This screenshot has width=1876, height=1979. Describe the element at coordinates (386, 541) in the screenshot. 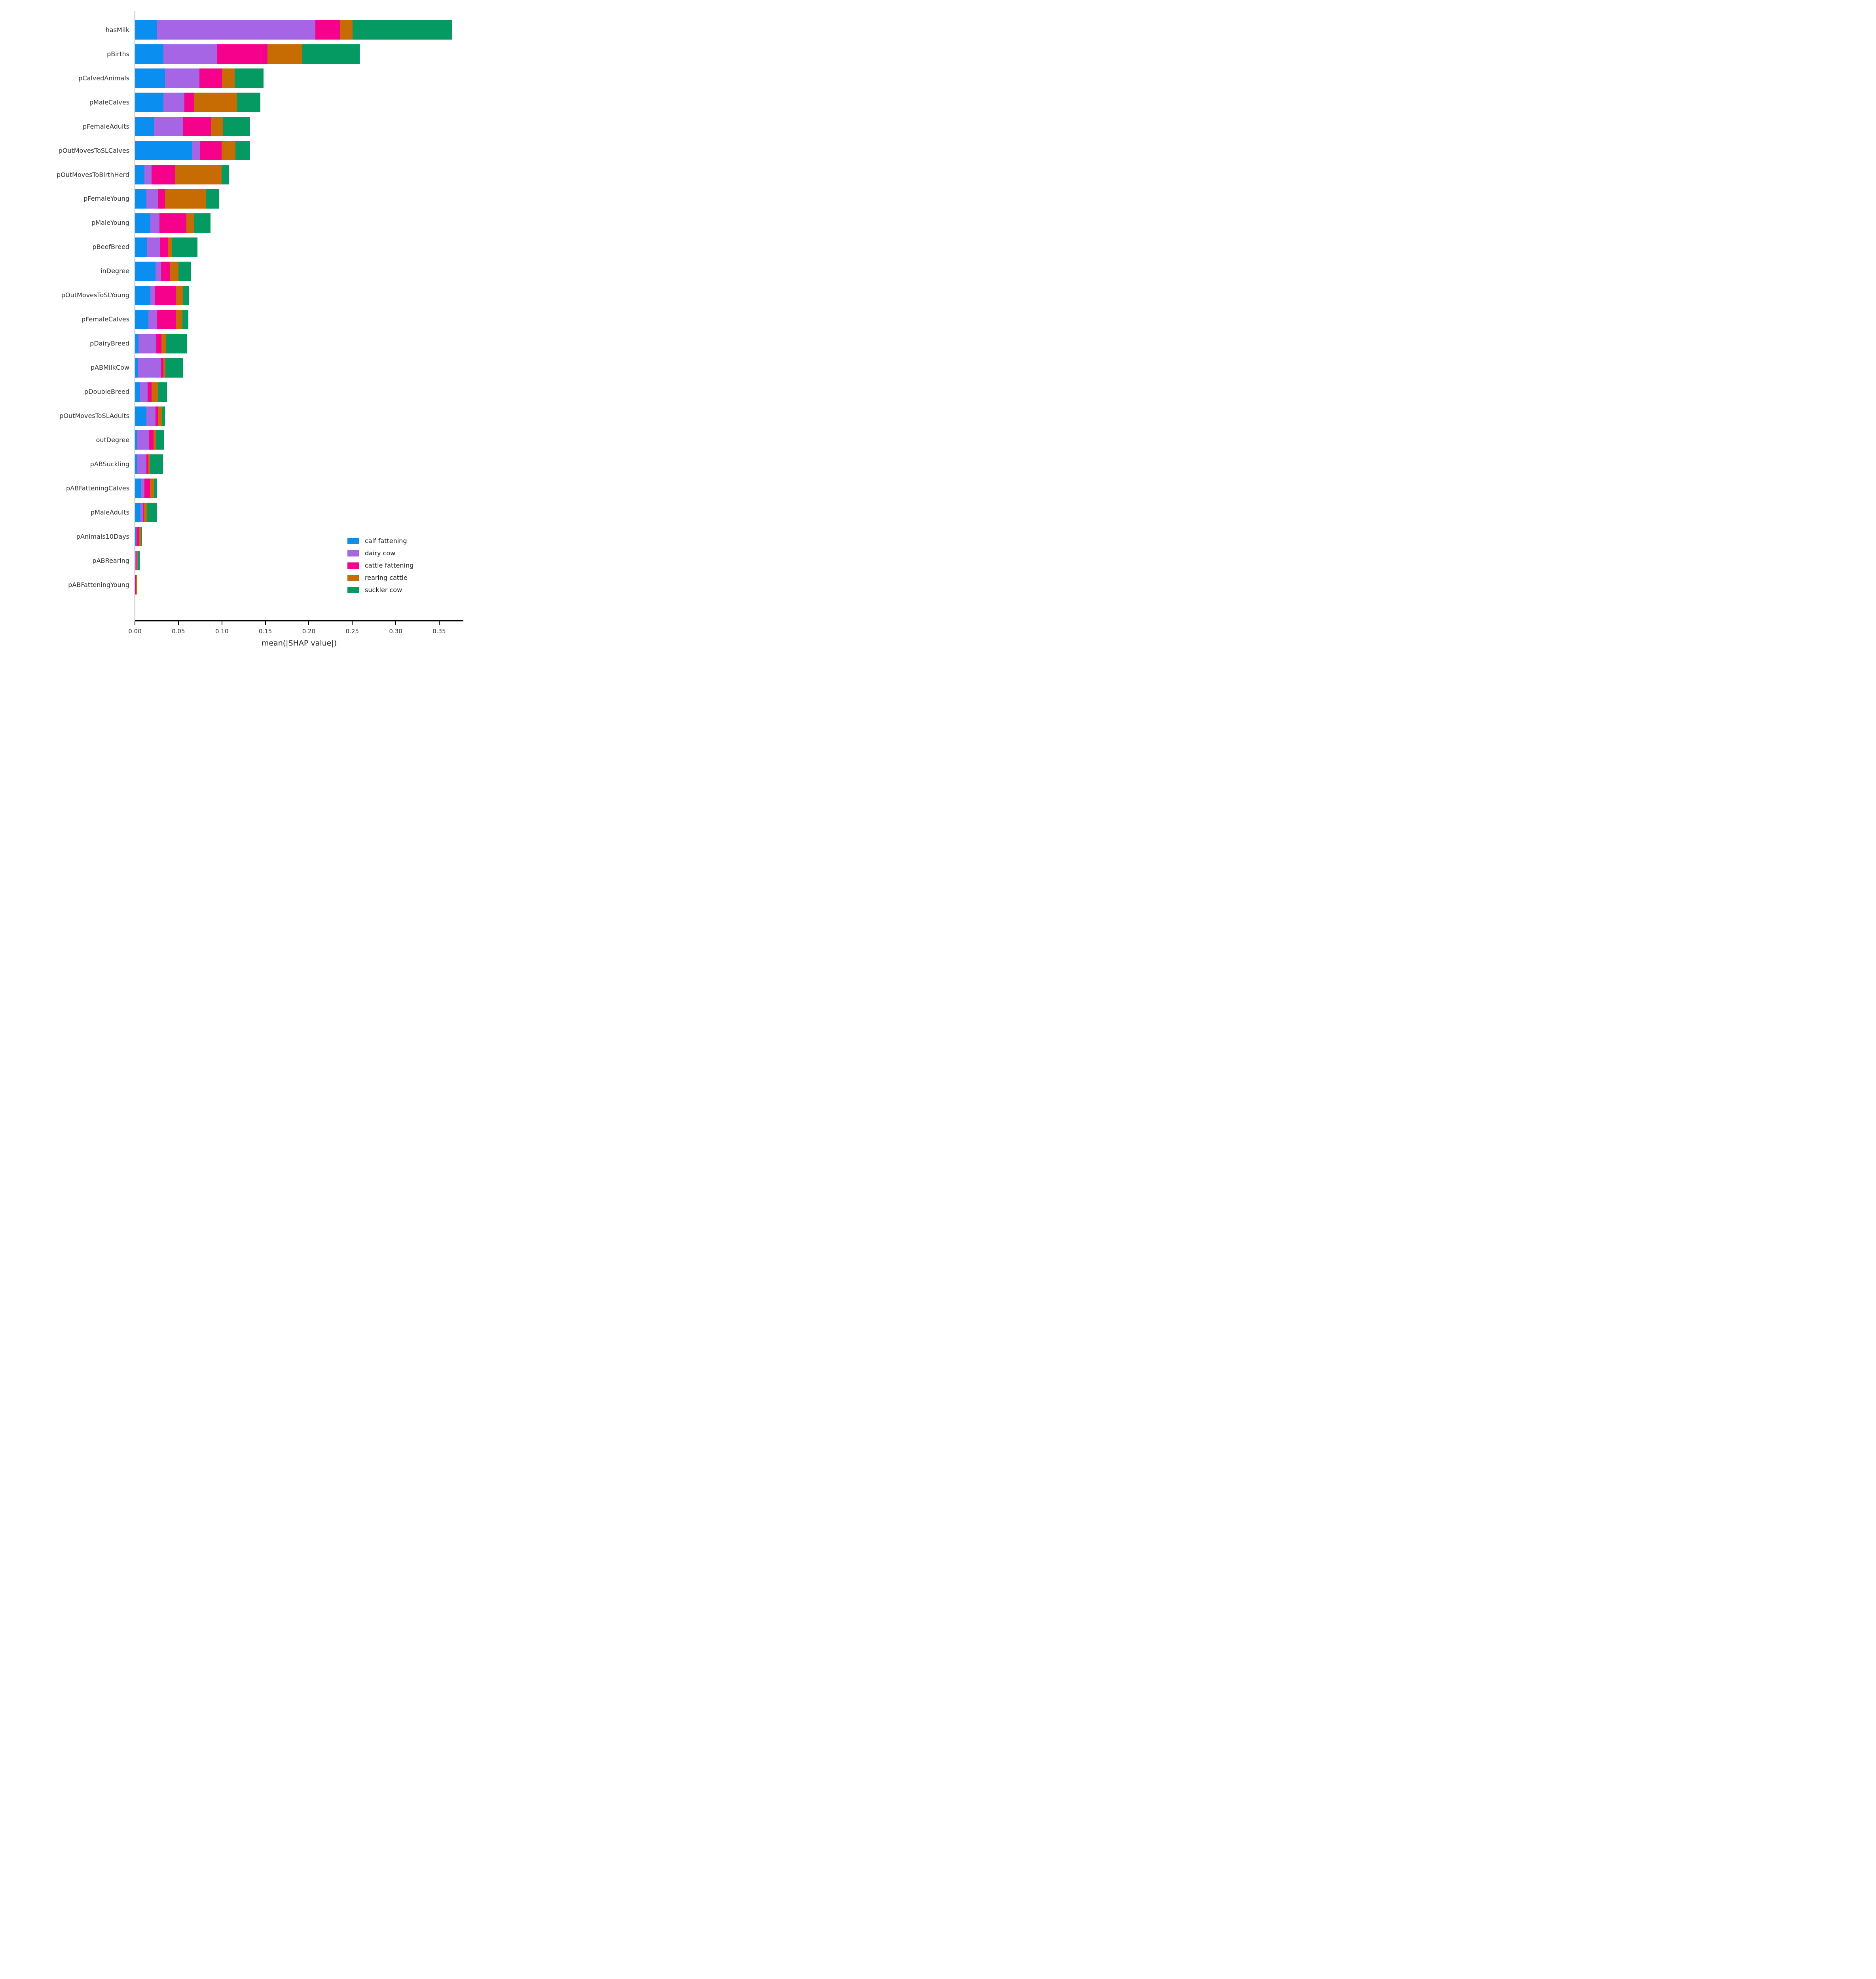

I see `legend-label: calf fattening` at that location.